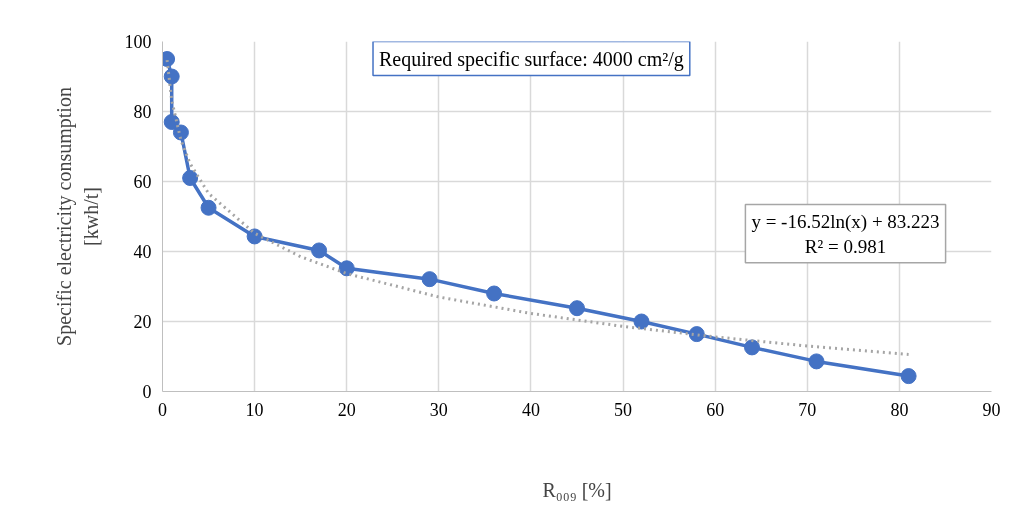  I want to click on y-tick-label: 0, so click(147, 392).